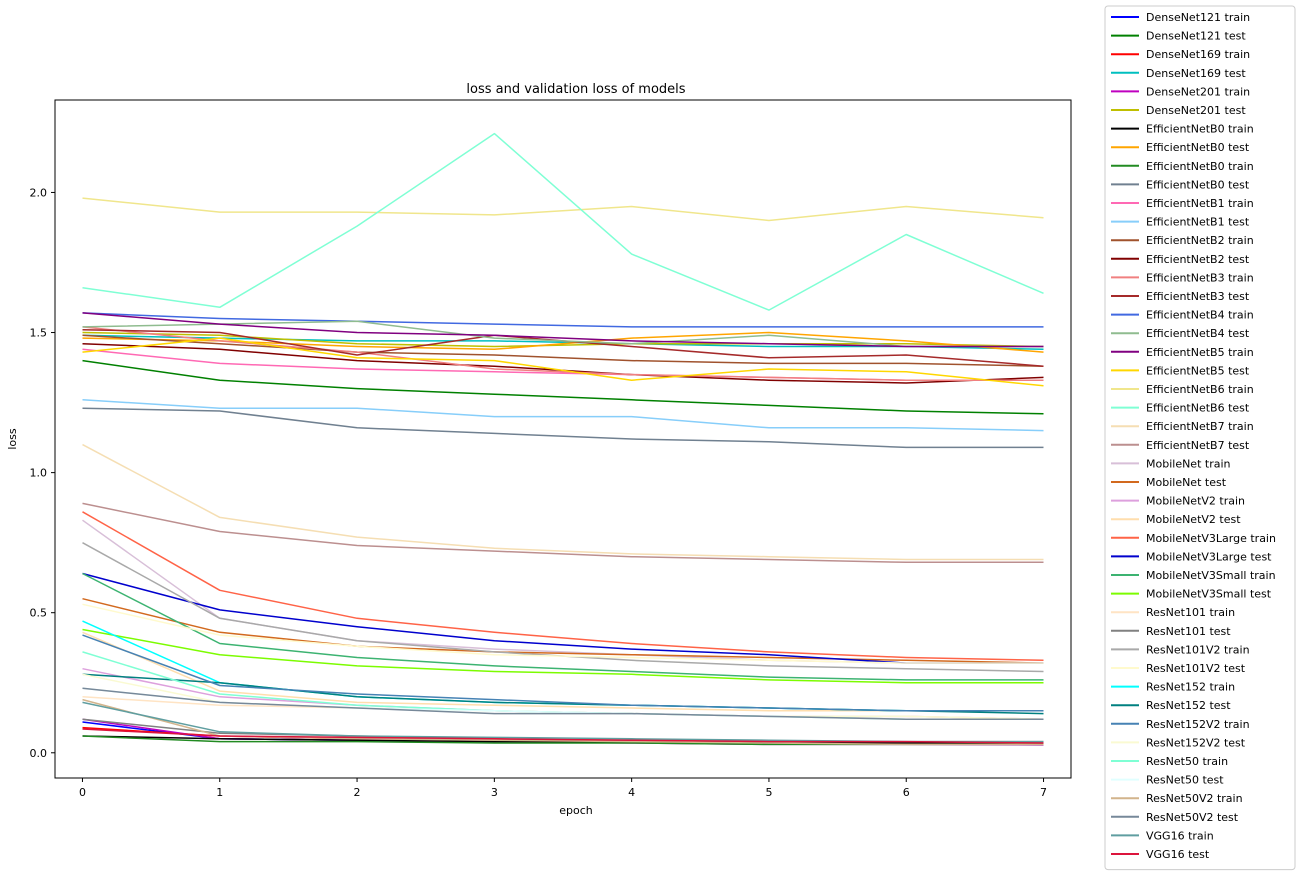 This screenshot has height=871, width=1303. Describe the element at coordinates (219, 792) in the screenshot. I see `x-tick-label: 1` at that location.